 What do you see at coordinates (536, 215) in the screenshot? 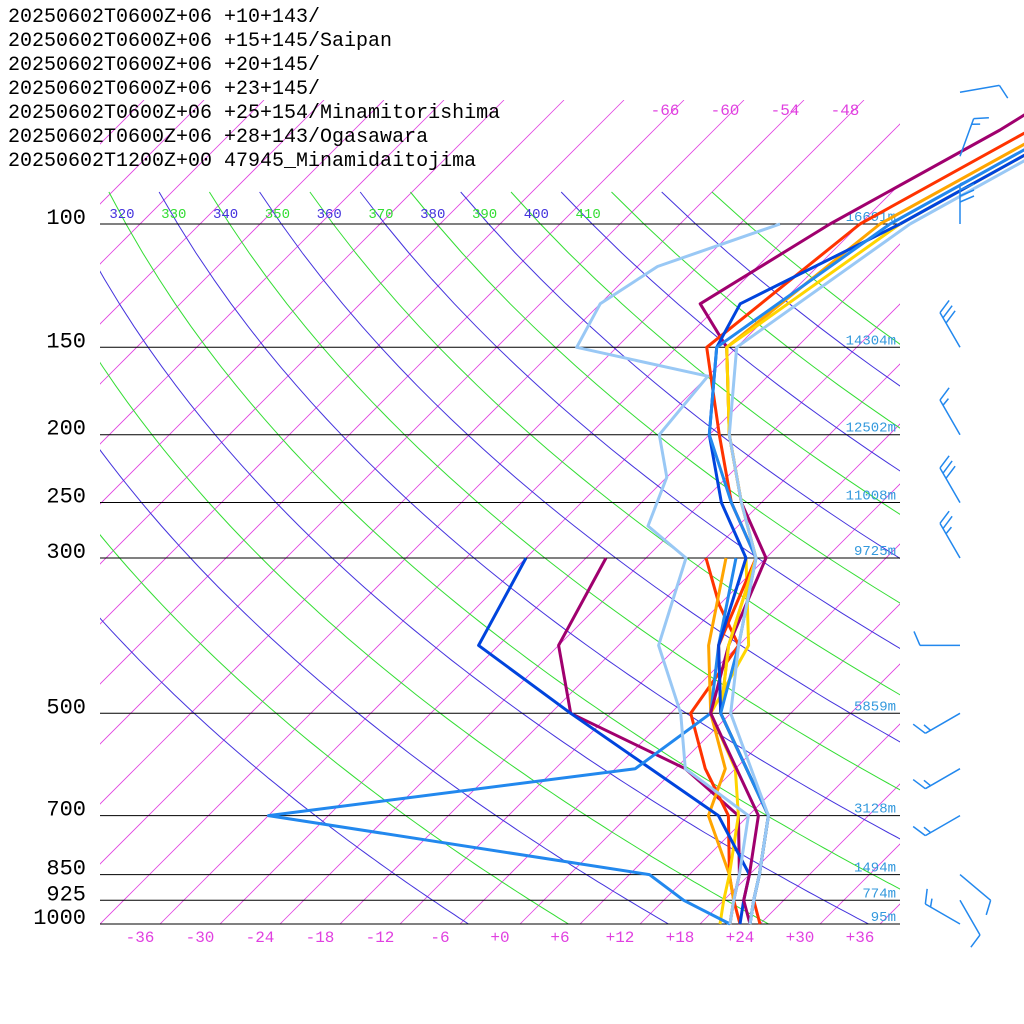
I see `theta-label: 400` at bounding box center [536, 215].